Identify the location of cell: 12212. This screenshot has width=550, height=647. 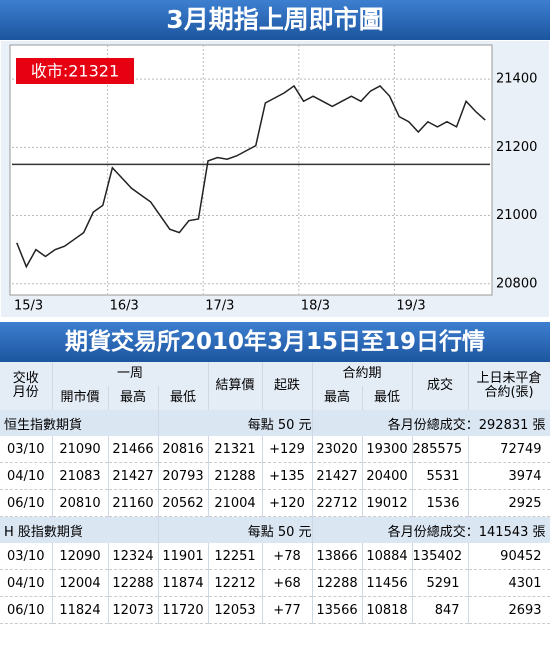
(235, 583).